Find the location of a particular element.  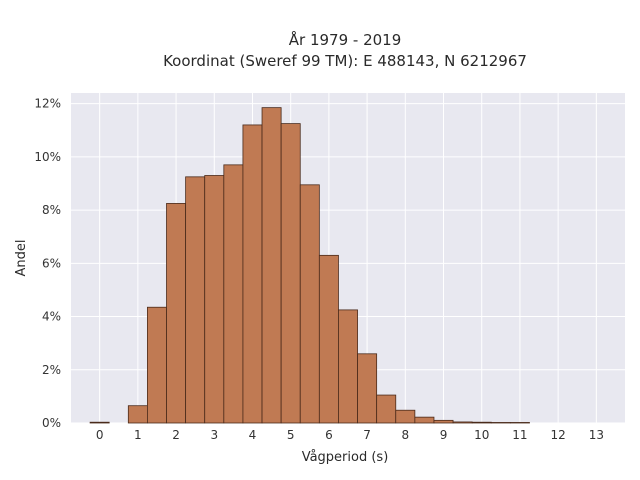

x-tick-label: 3 is located at coordinates (214, 435).